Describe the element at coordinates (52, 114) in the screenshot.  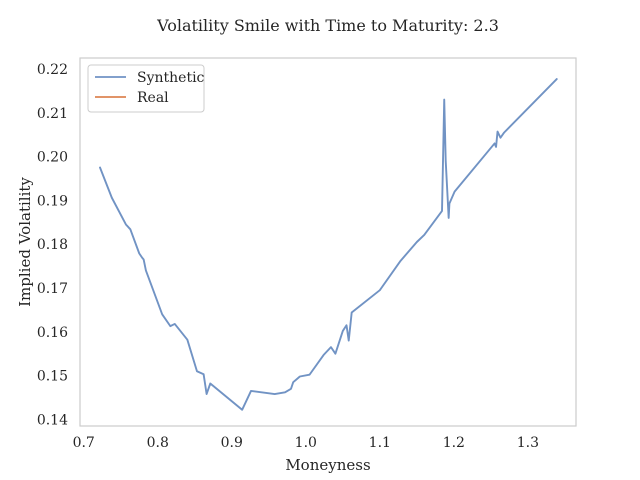
I see `y-tick-label: 0.21` at that location.